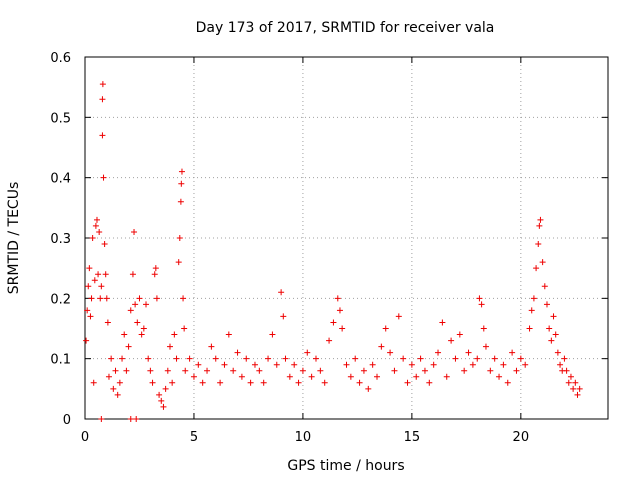 Image resolution: width=640 pixels, height=480 pixels. What do you see at coordinates (67, 420) in the screenshot?
I see `y-tick-label: 0` at bounding box center [67, 420].